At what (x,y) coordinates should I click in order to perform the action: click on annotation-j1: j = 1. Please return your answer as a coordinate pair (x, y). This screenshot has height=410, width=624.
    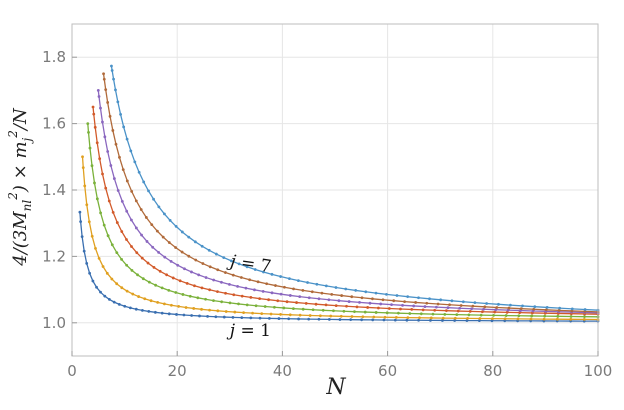
    Looking at the image, I should click on (248, 331).